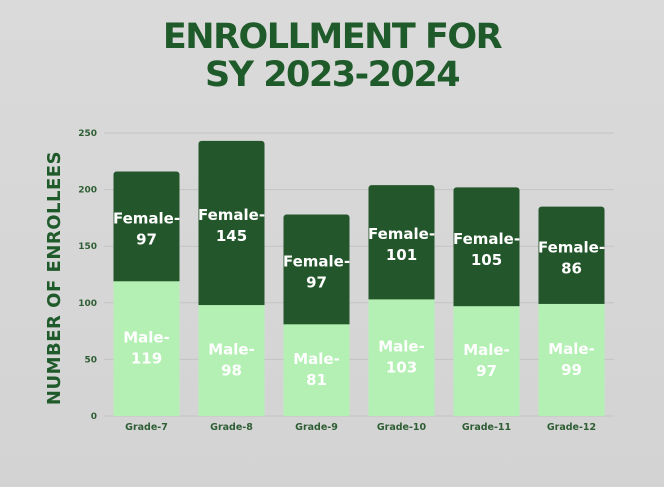  I want to click on data-label-male-value: 97, so click(486, 371).